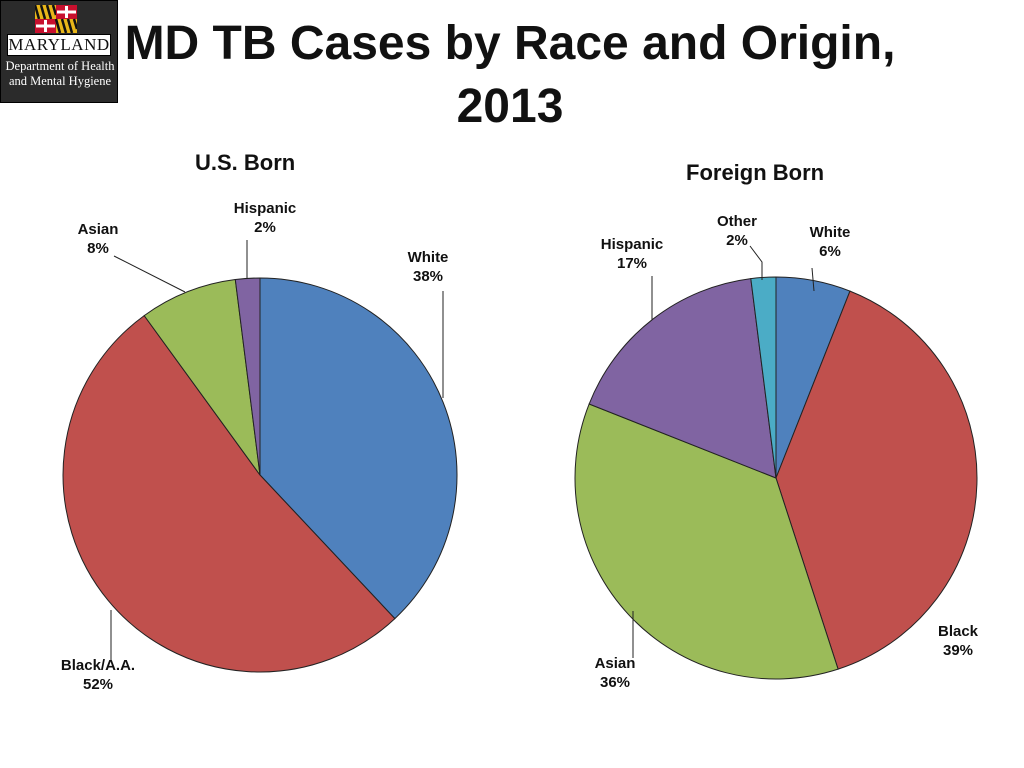 This screenshot has height=768, width=1024. What do you see at coordinates (737, 221) in the screenshot?
I see `pie1-label-other: Other` at bounding box center [737, 221].